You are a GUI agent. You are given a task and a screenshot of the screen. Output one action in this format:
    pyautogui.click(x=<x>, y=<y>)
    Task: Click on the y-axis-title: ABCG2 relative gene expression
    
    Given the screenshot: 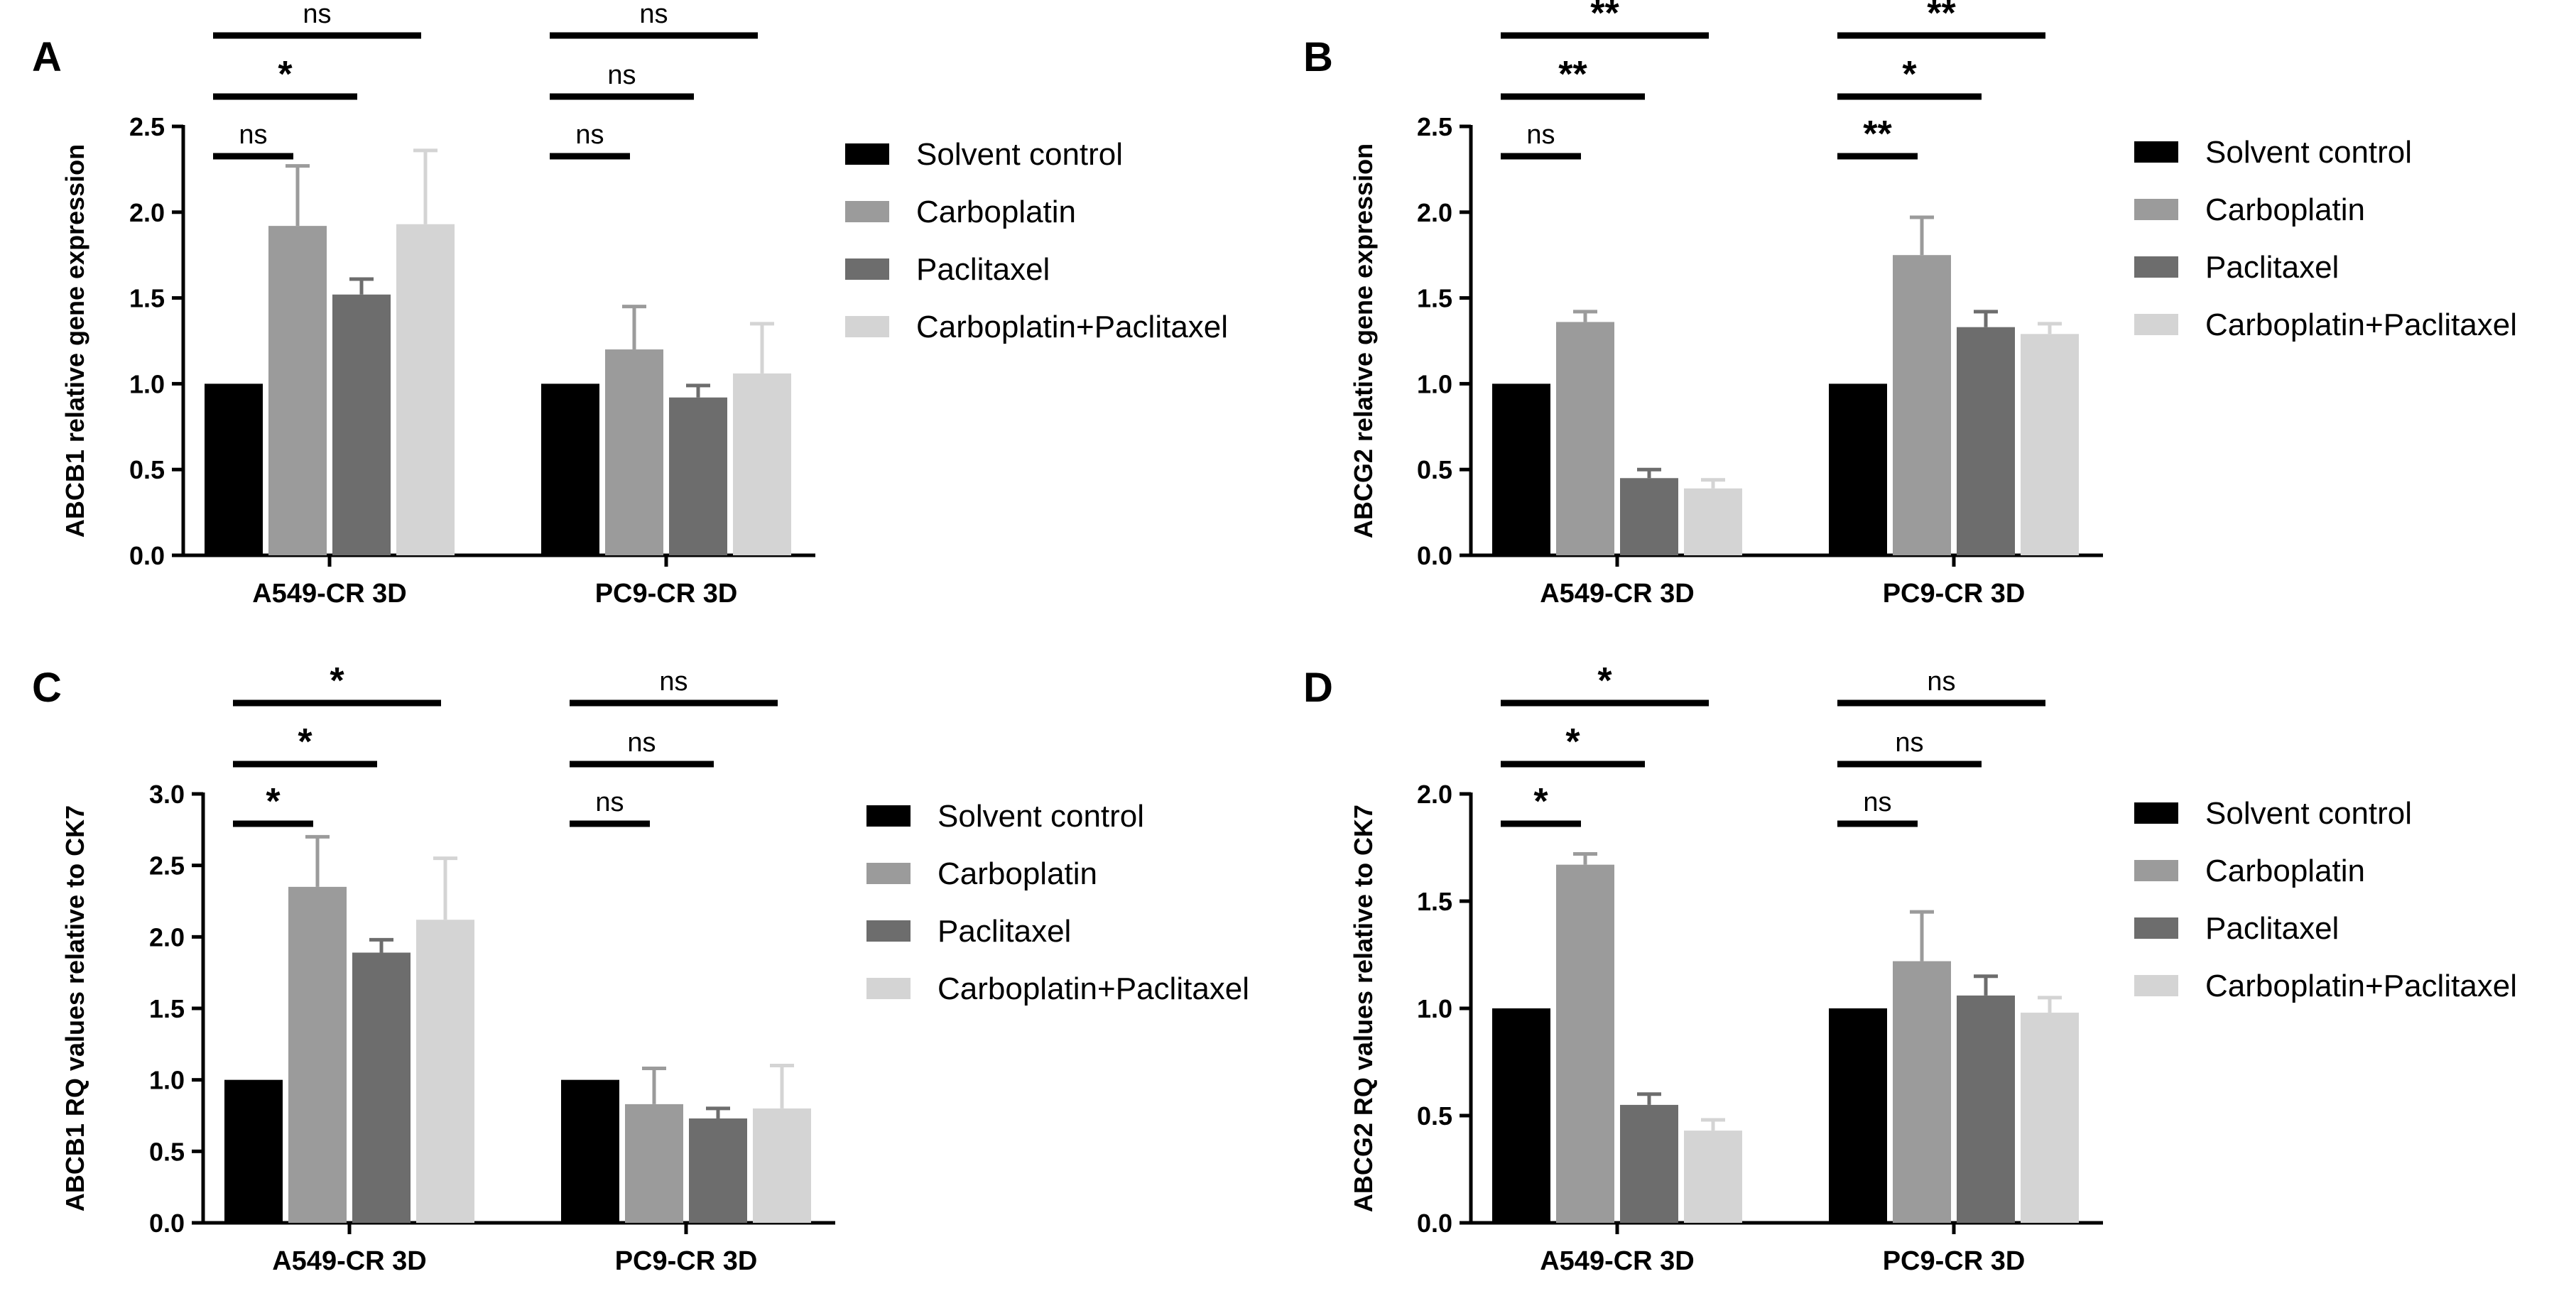 What is the action you would take?
    pyautogui.click(x=1364, y=340)
    